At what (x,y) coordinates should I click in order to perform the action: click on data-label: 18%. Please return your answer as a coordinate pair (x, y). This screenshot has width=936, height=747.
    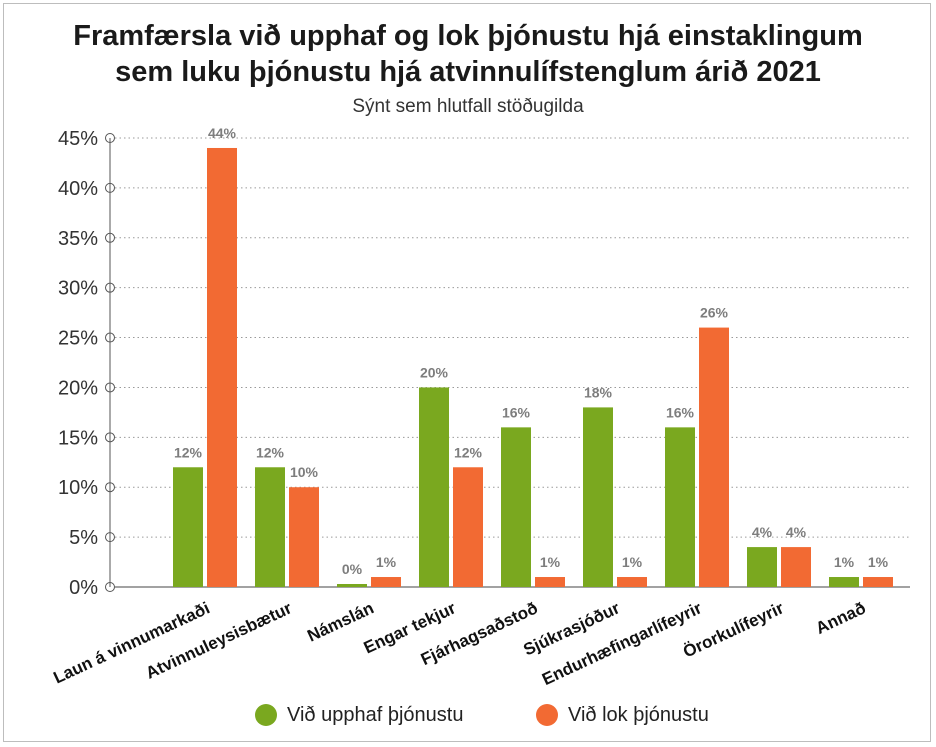
    Looking at the image, I should click on (598, 392).